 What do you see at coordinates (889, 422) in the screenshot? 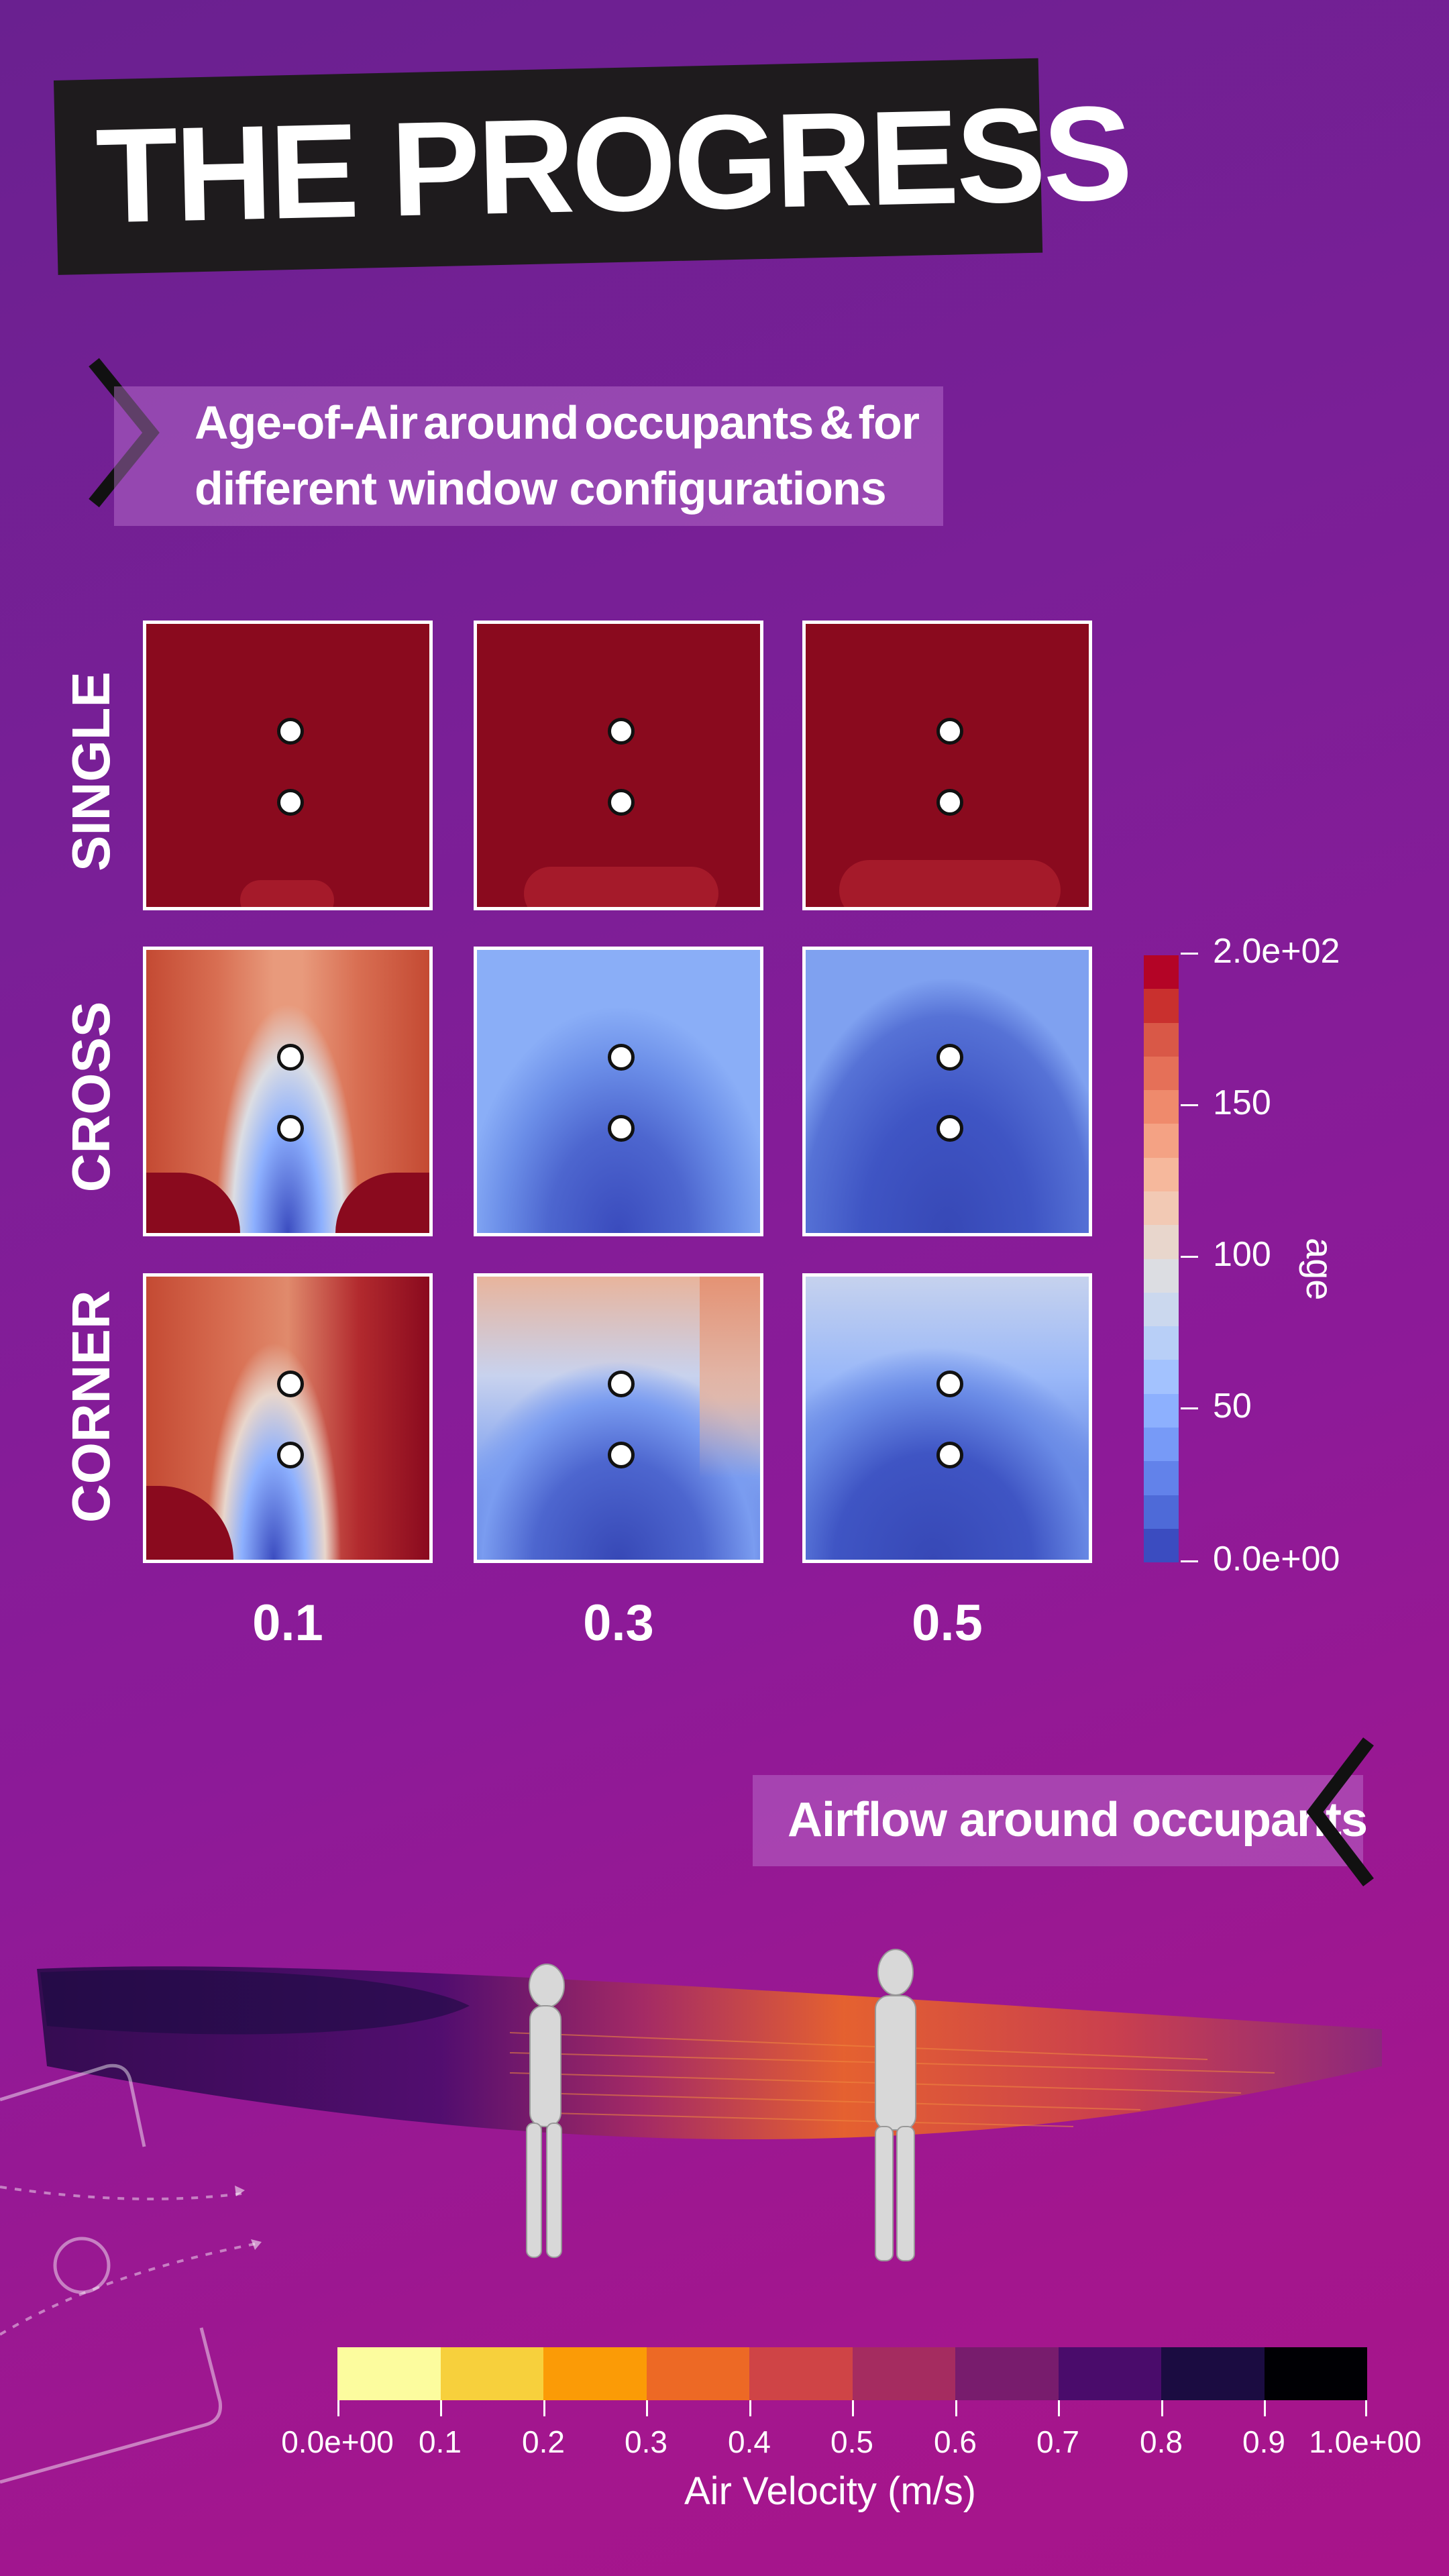
I see `label-word: for` at bounding box center [889, 422].